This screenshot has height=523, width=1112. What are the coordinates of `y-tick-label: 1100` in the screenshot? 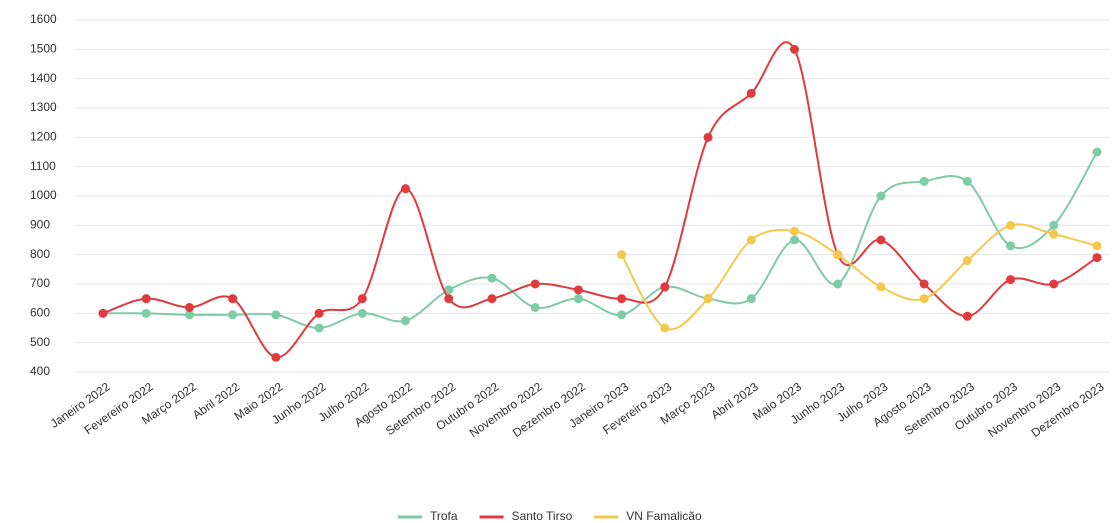 It's located at (43, 166).